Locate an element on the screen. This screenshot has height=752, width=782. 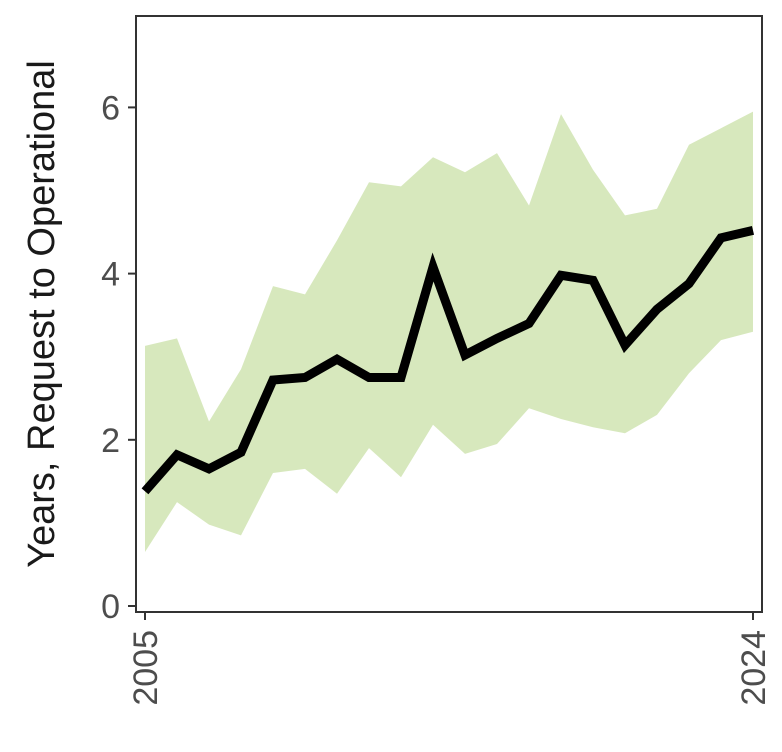
y-tick-label: 0 is located at coordinates (110, 607).